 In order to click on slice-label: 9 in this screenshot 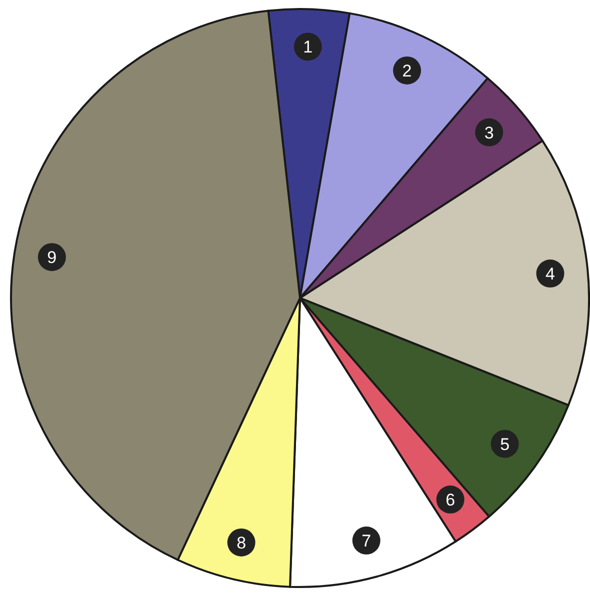, I will do `click(52, 258)`.